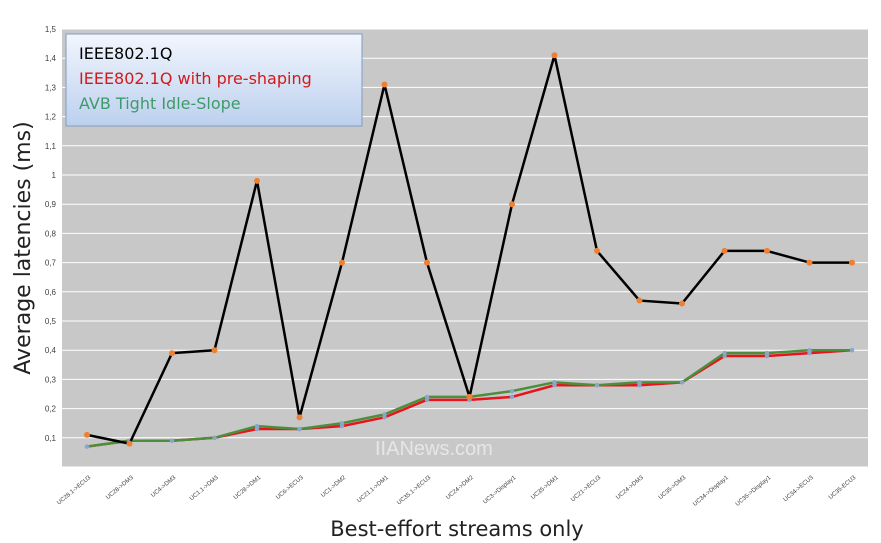  What do you see at coordinates (195, 78) in the screenshot?
I see `legend-entry-ieee8021q-pre-shaping: IEEE802.1Q with pre-shaping` at bounding box center [195, 78].